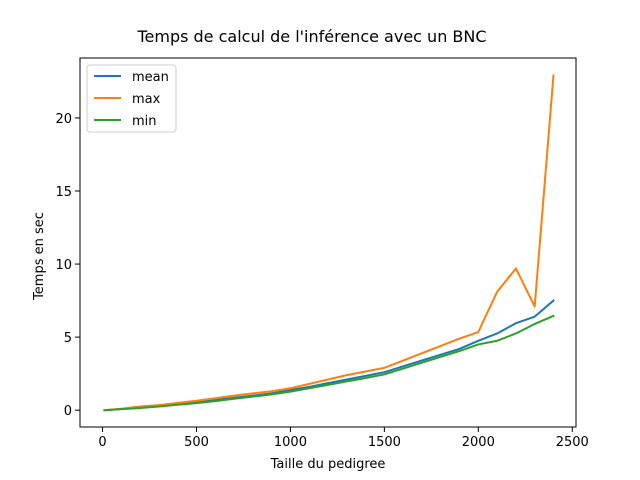  What do you see at coordinates (384, 442) in the screenshot?
I see `x-tick-label: 1500` at bounding box center [384, 442].